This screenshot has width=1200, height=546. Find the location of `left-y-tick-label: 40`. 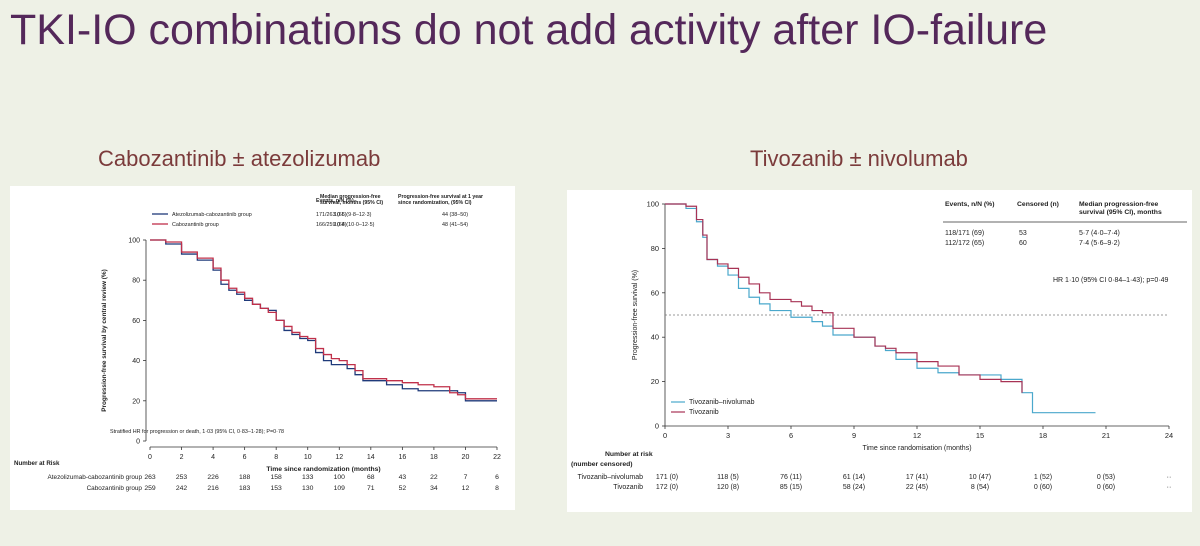

left-y-tick-label: 40 is located at coordinates (136, 361).